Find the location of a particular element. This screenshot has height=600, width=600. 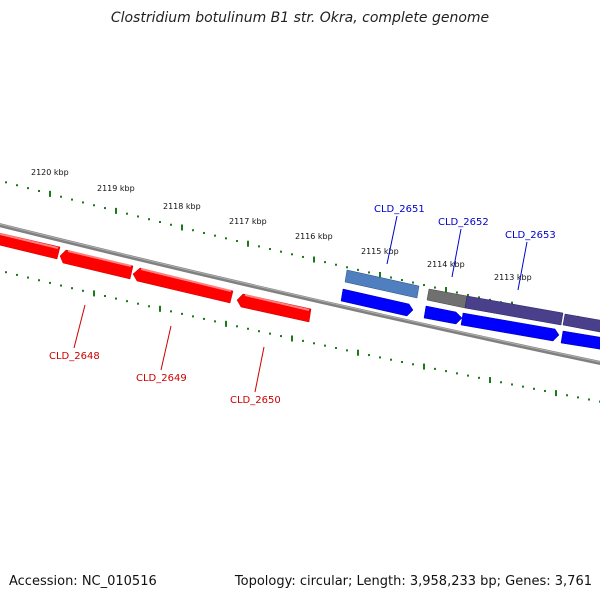

gene-label-cld-2651: CLD_2651 is located at coordinates (399, 209).